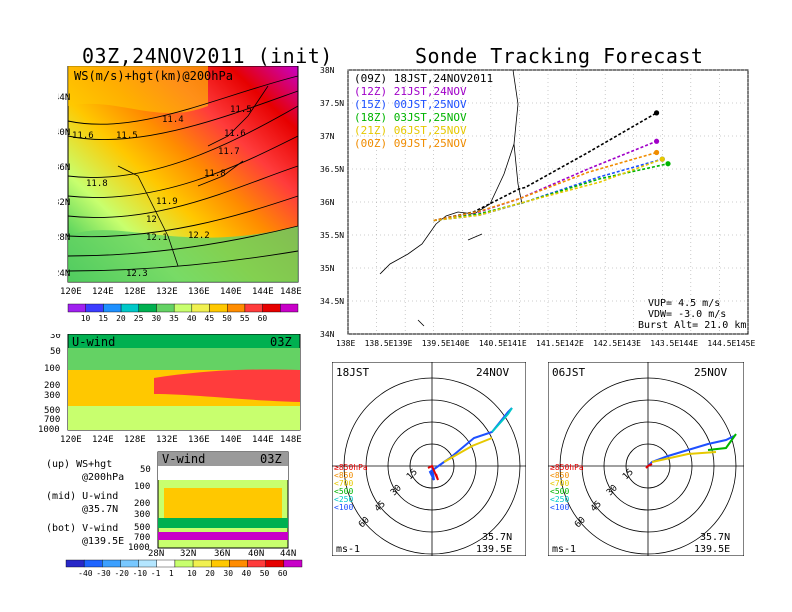 The height and width of the screenshot is (612, 792). What do you see at coordinates (436, 343) in the screenshot?
I see `x-tick-label: 139.5E` at bounding box center [436, 343].